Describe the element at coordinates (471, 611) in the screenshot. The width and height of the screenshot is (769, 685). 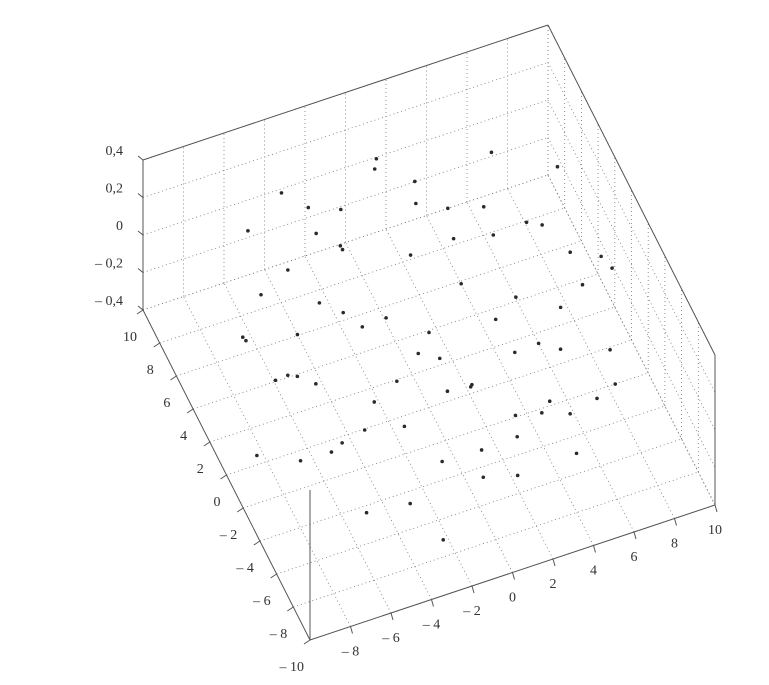
I see `x-tick-label: – 2` at that location.